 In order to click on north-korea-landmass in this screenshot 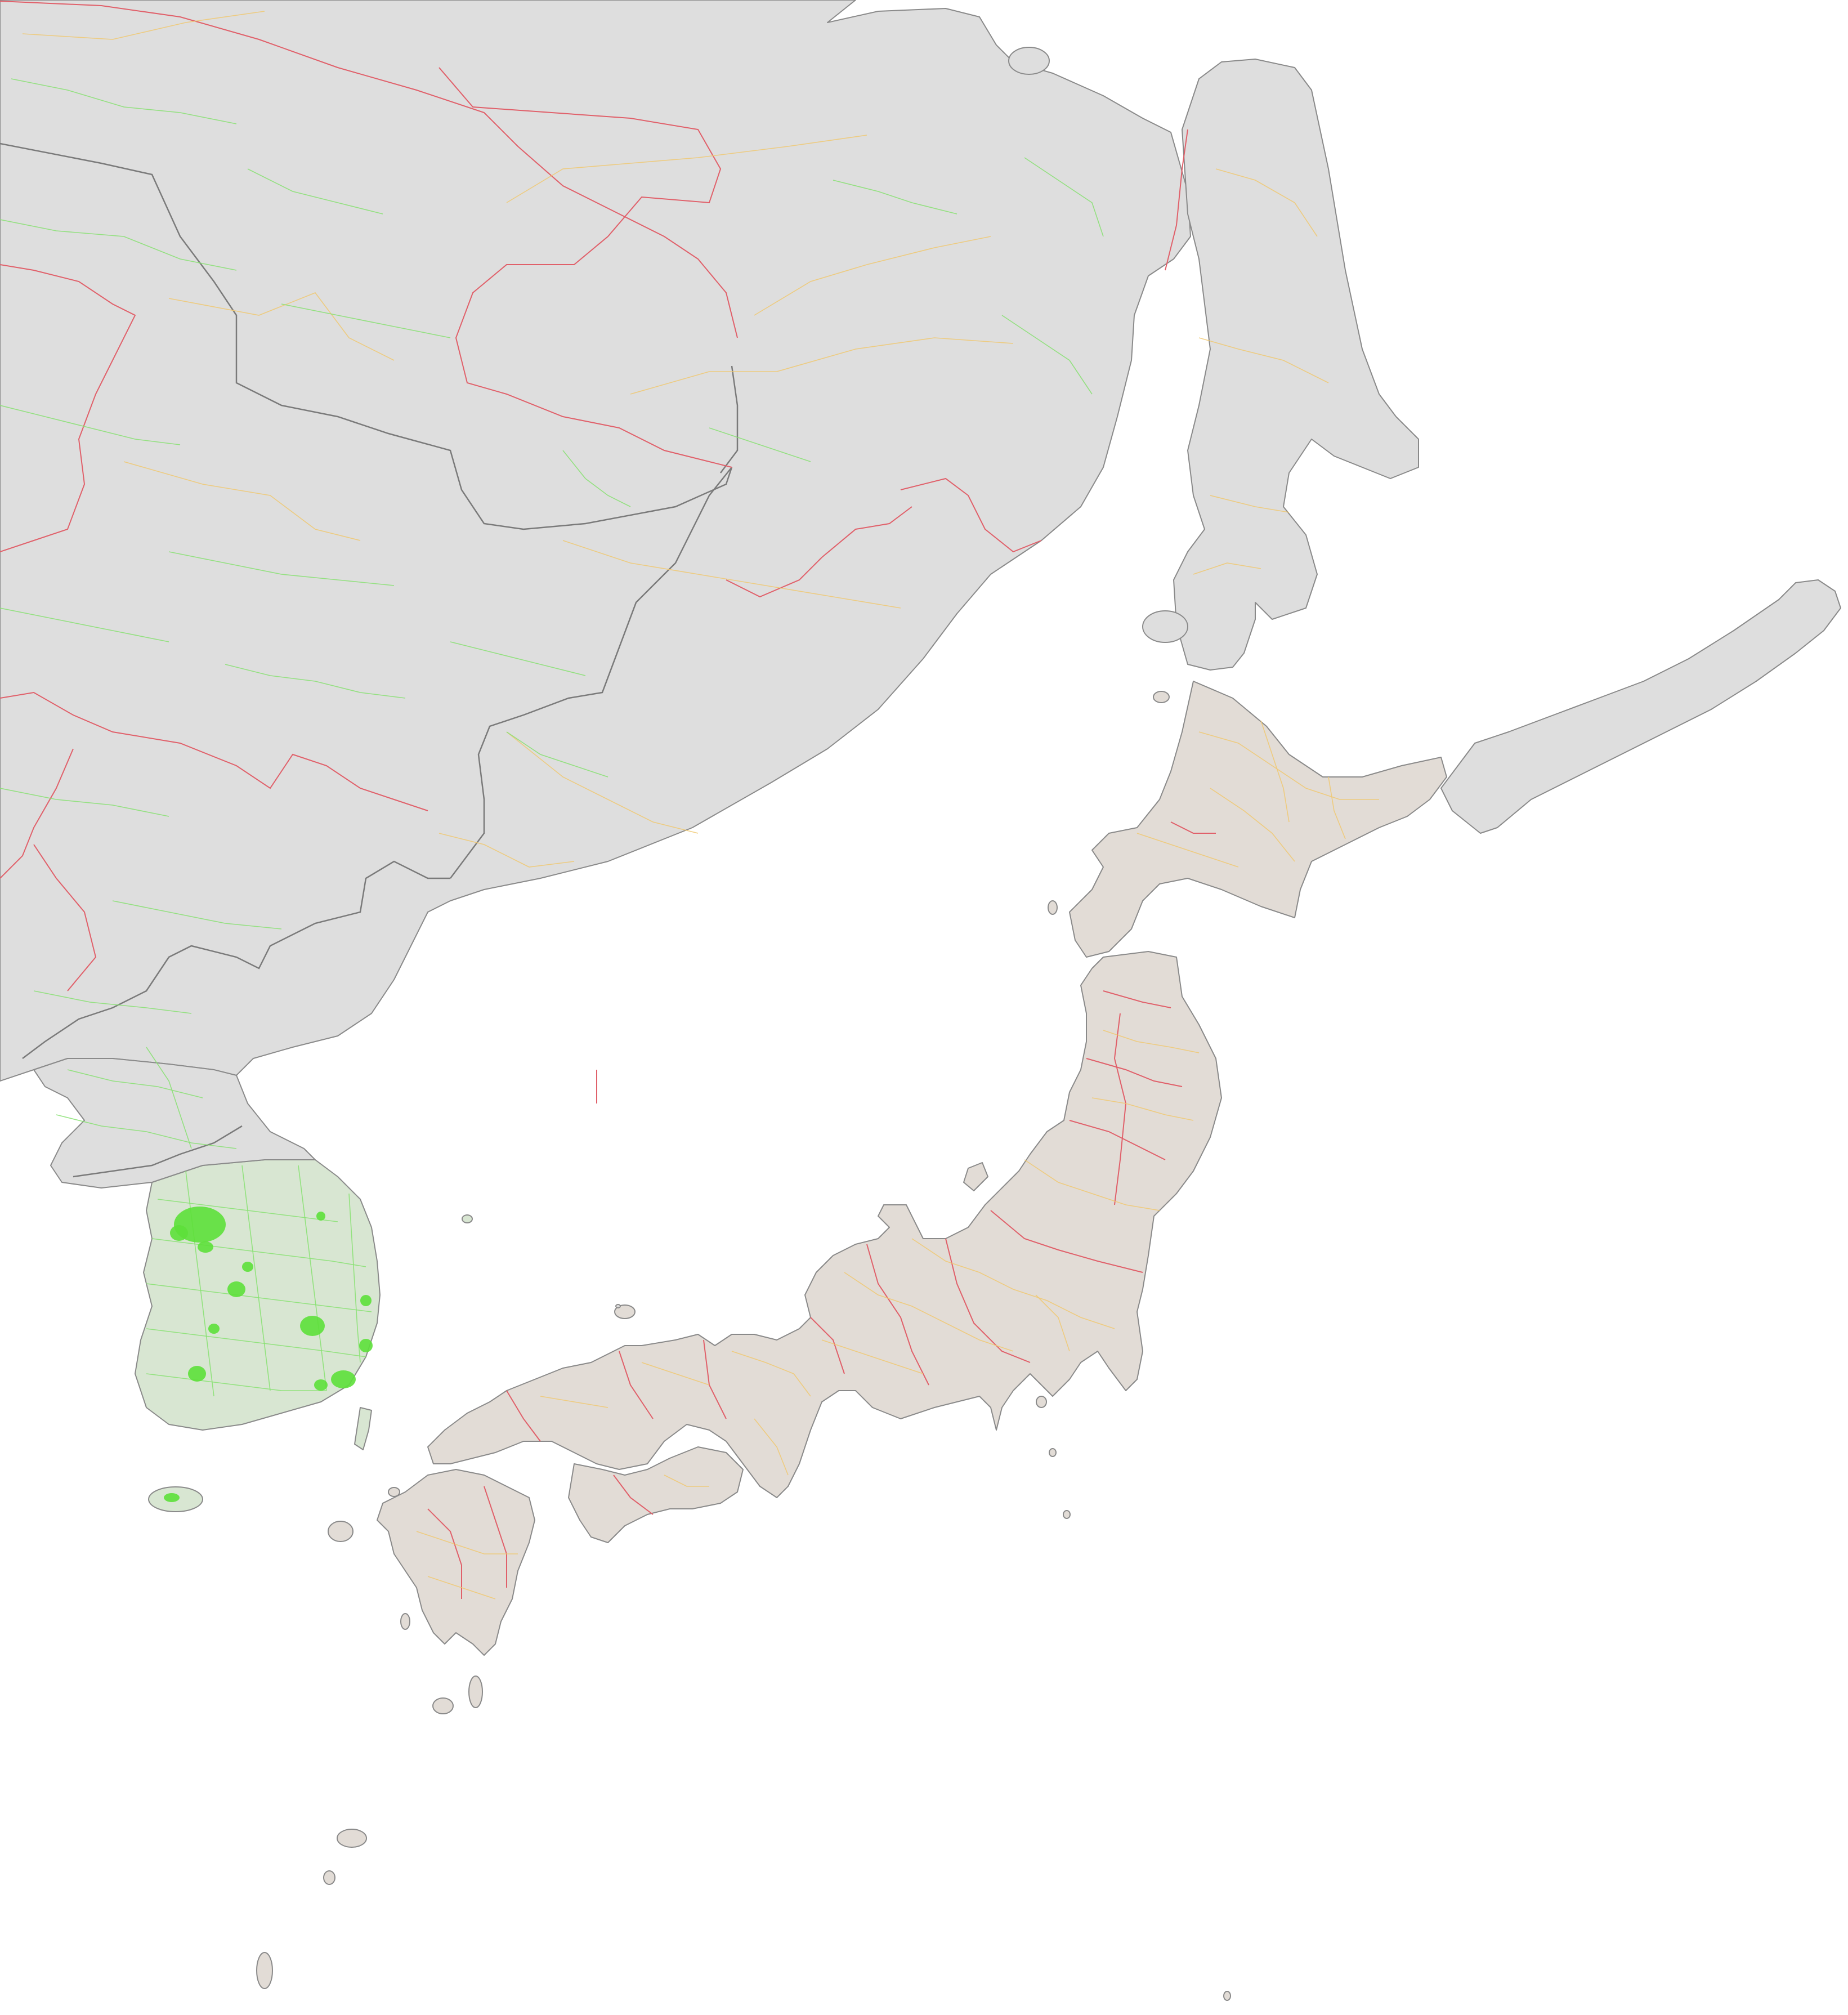, I will do `click(174, 1123)`.